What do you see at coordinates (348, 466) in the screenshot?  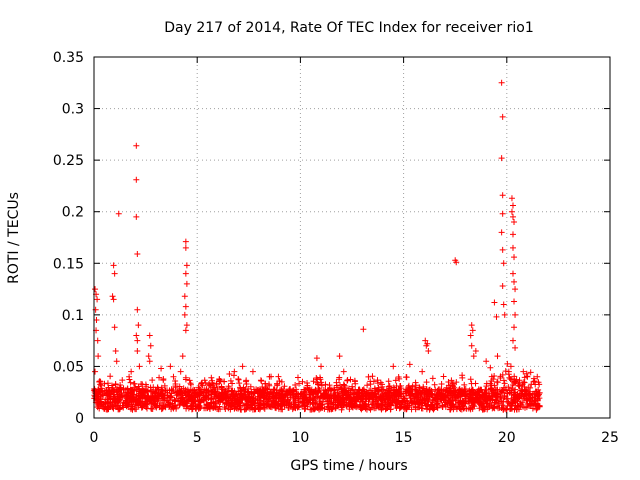 I see `x-axis-label: GPS time / hours` at bounding box center [348, 466].